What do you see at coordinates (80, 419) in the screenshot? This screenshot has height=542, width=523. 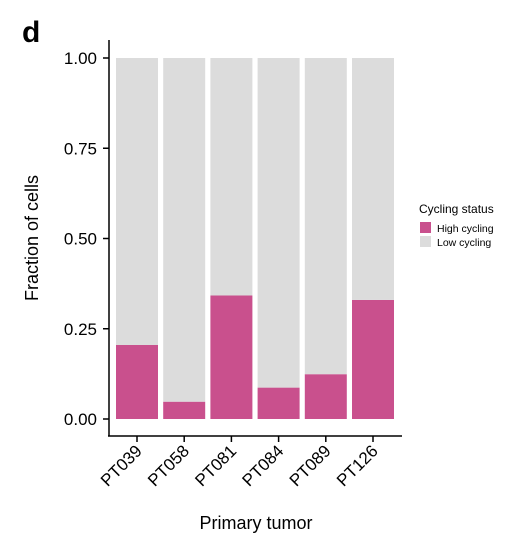 I see `y-tick-label: 0.00` at bounding box center [80, 419].